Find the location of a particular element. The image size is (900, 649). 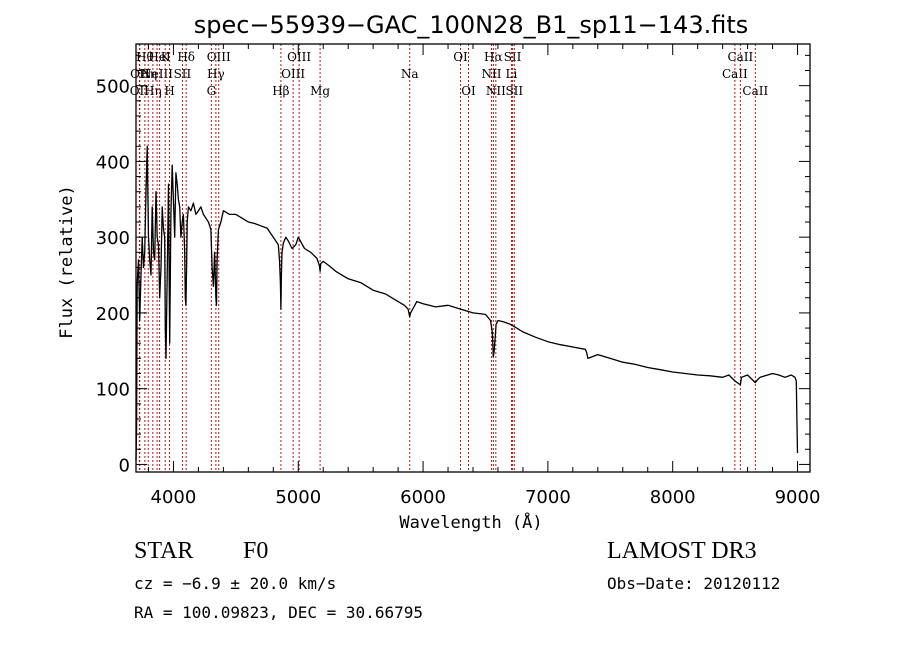

line-label-hθ: Hθ is located at coordinates (145, 57).